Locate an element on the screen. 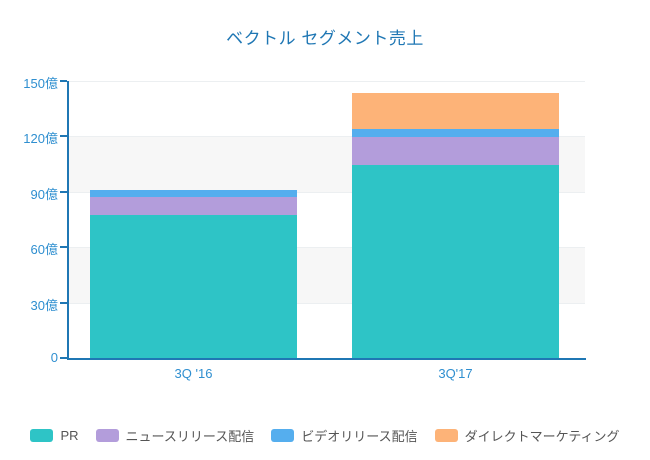 This screenshot has width=650, height=460. y-tick-label: 30億 is located at coordinates (44, 305).